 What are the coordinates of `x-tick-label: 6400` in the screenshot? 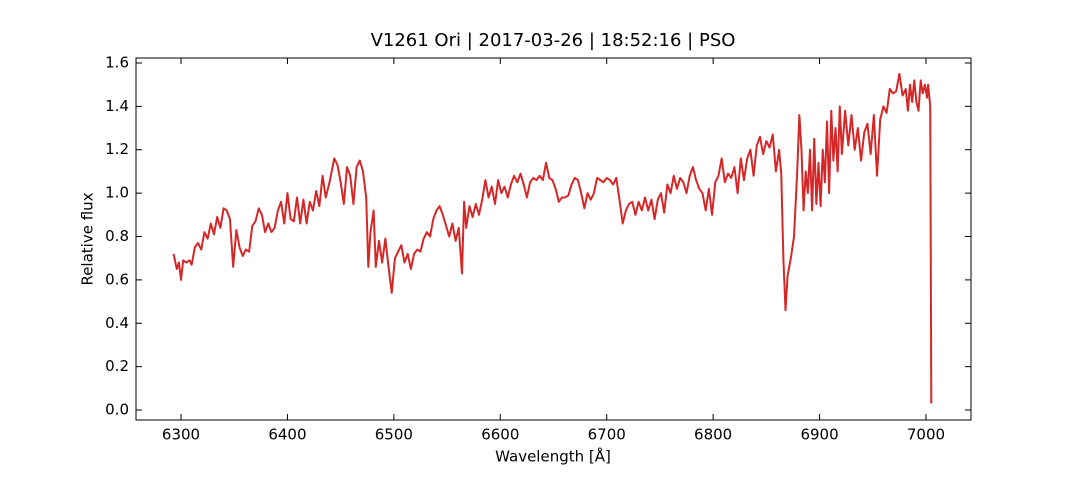 It's located at (287, 435).